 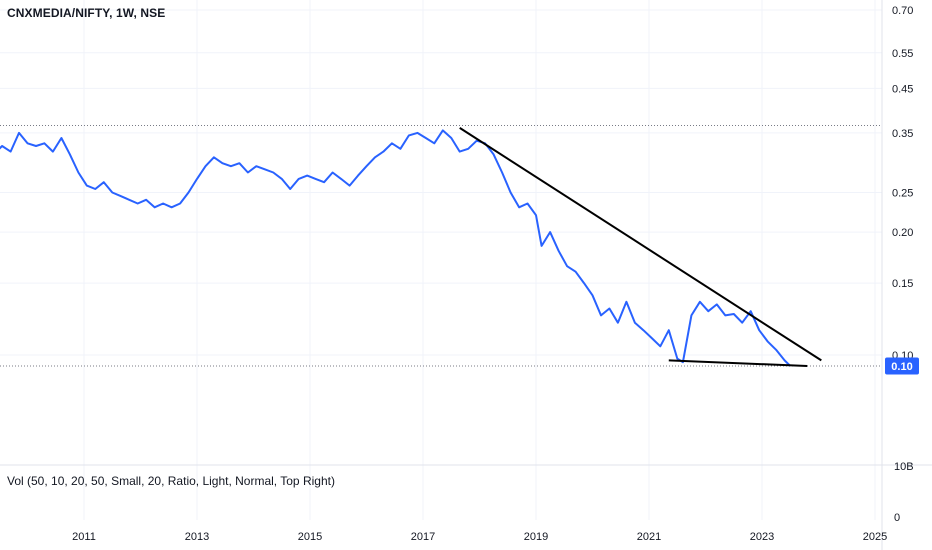 I want to click on last-value-badge-label: 0.10, so click(x=901, y=367).